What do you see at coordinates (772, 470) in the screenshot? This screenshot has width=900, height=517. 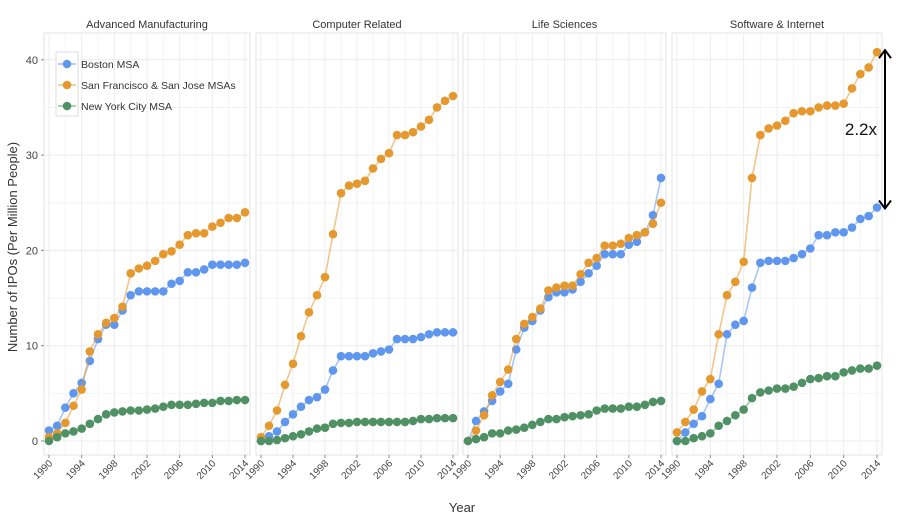 I see `x-tick-label: 2002` at bounding box center [772, 470].